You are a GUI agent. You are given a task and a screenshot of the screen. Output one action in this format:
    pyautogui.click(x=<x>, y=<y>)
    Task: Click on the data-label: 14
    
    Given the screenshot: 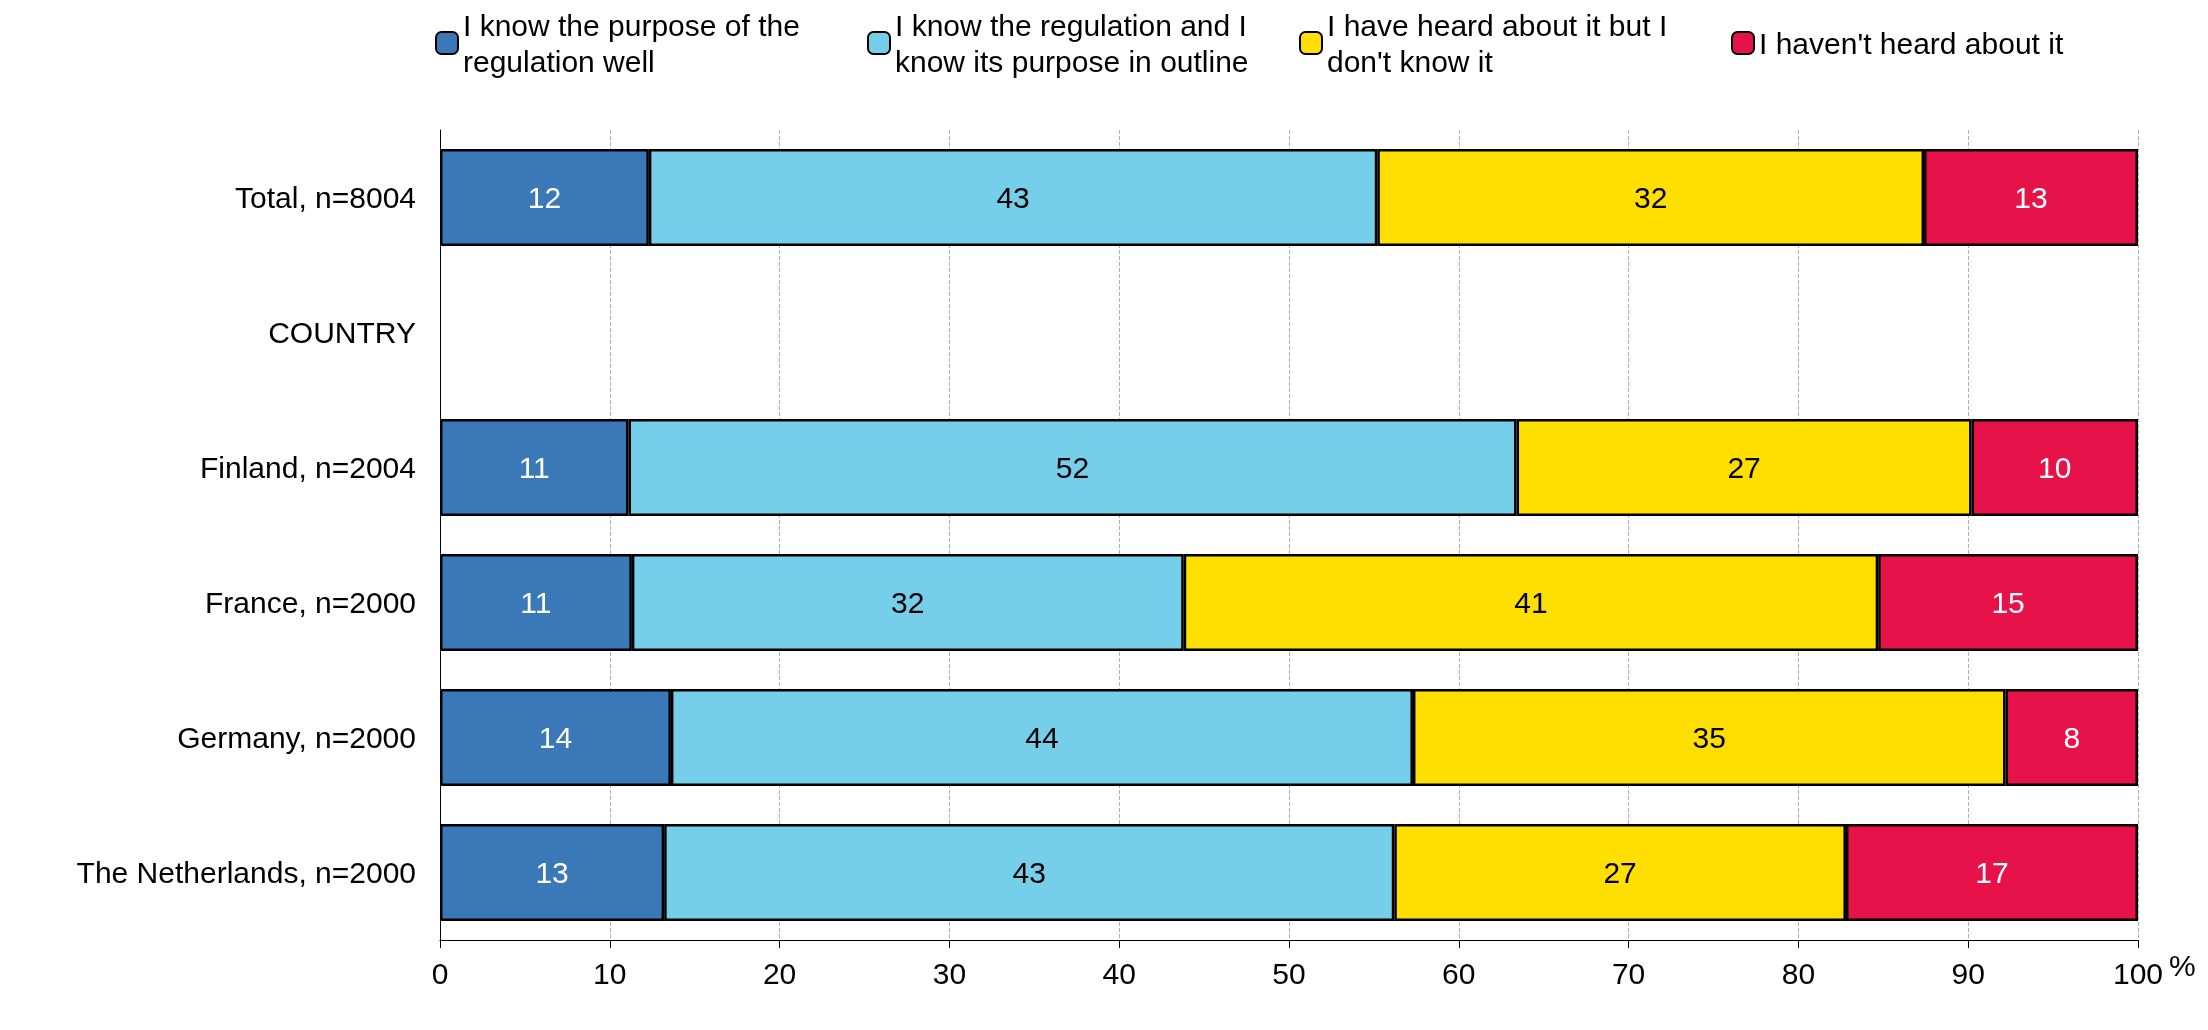 What is the action you would take?
    pyautogui.click(x=555, y=737)
    